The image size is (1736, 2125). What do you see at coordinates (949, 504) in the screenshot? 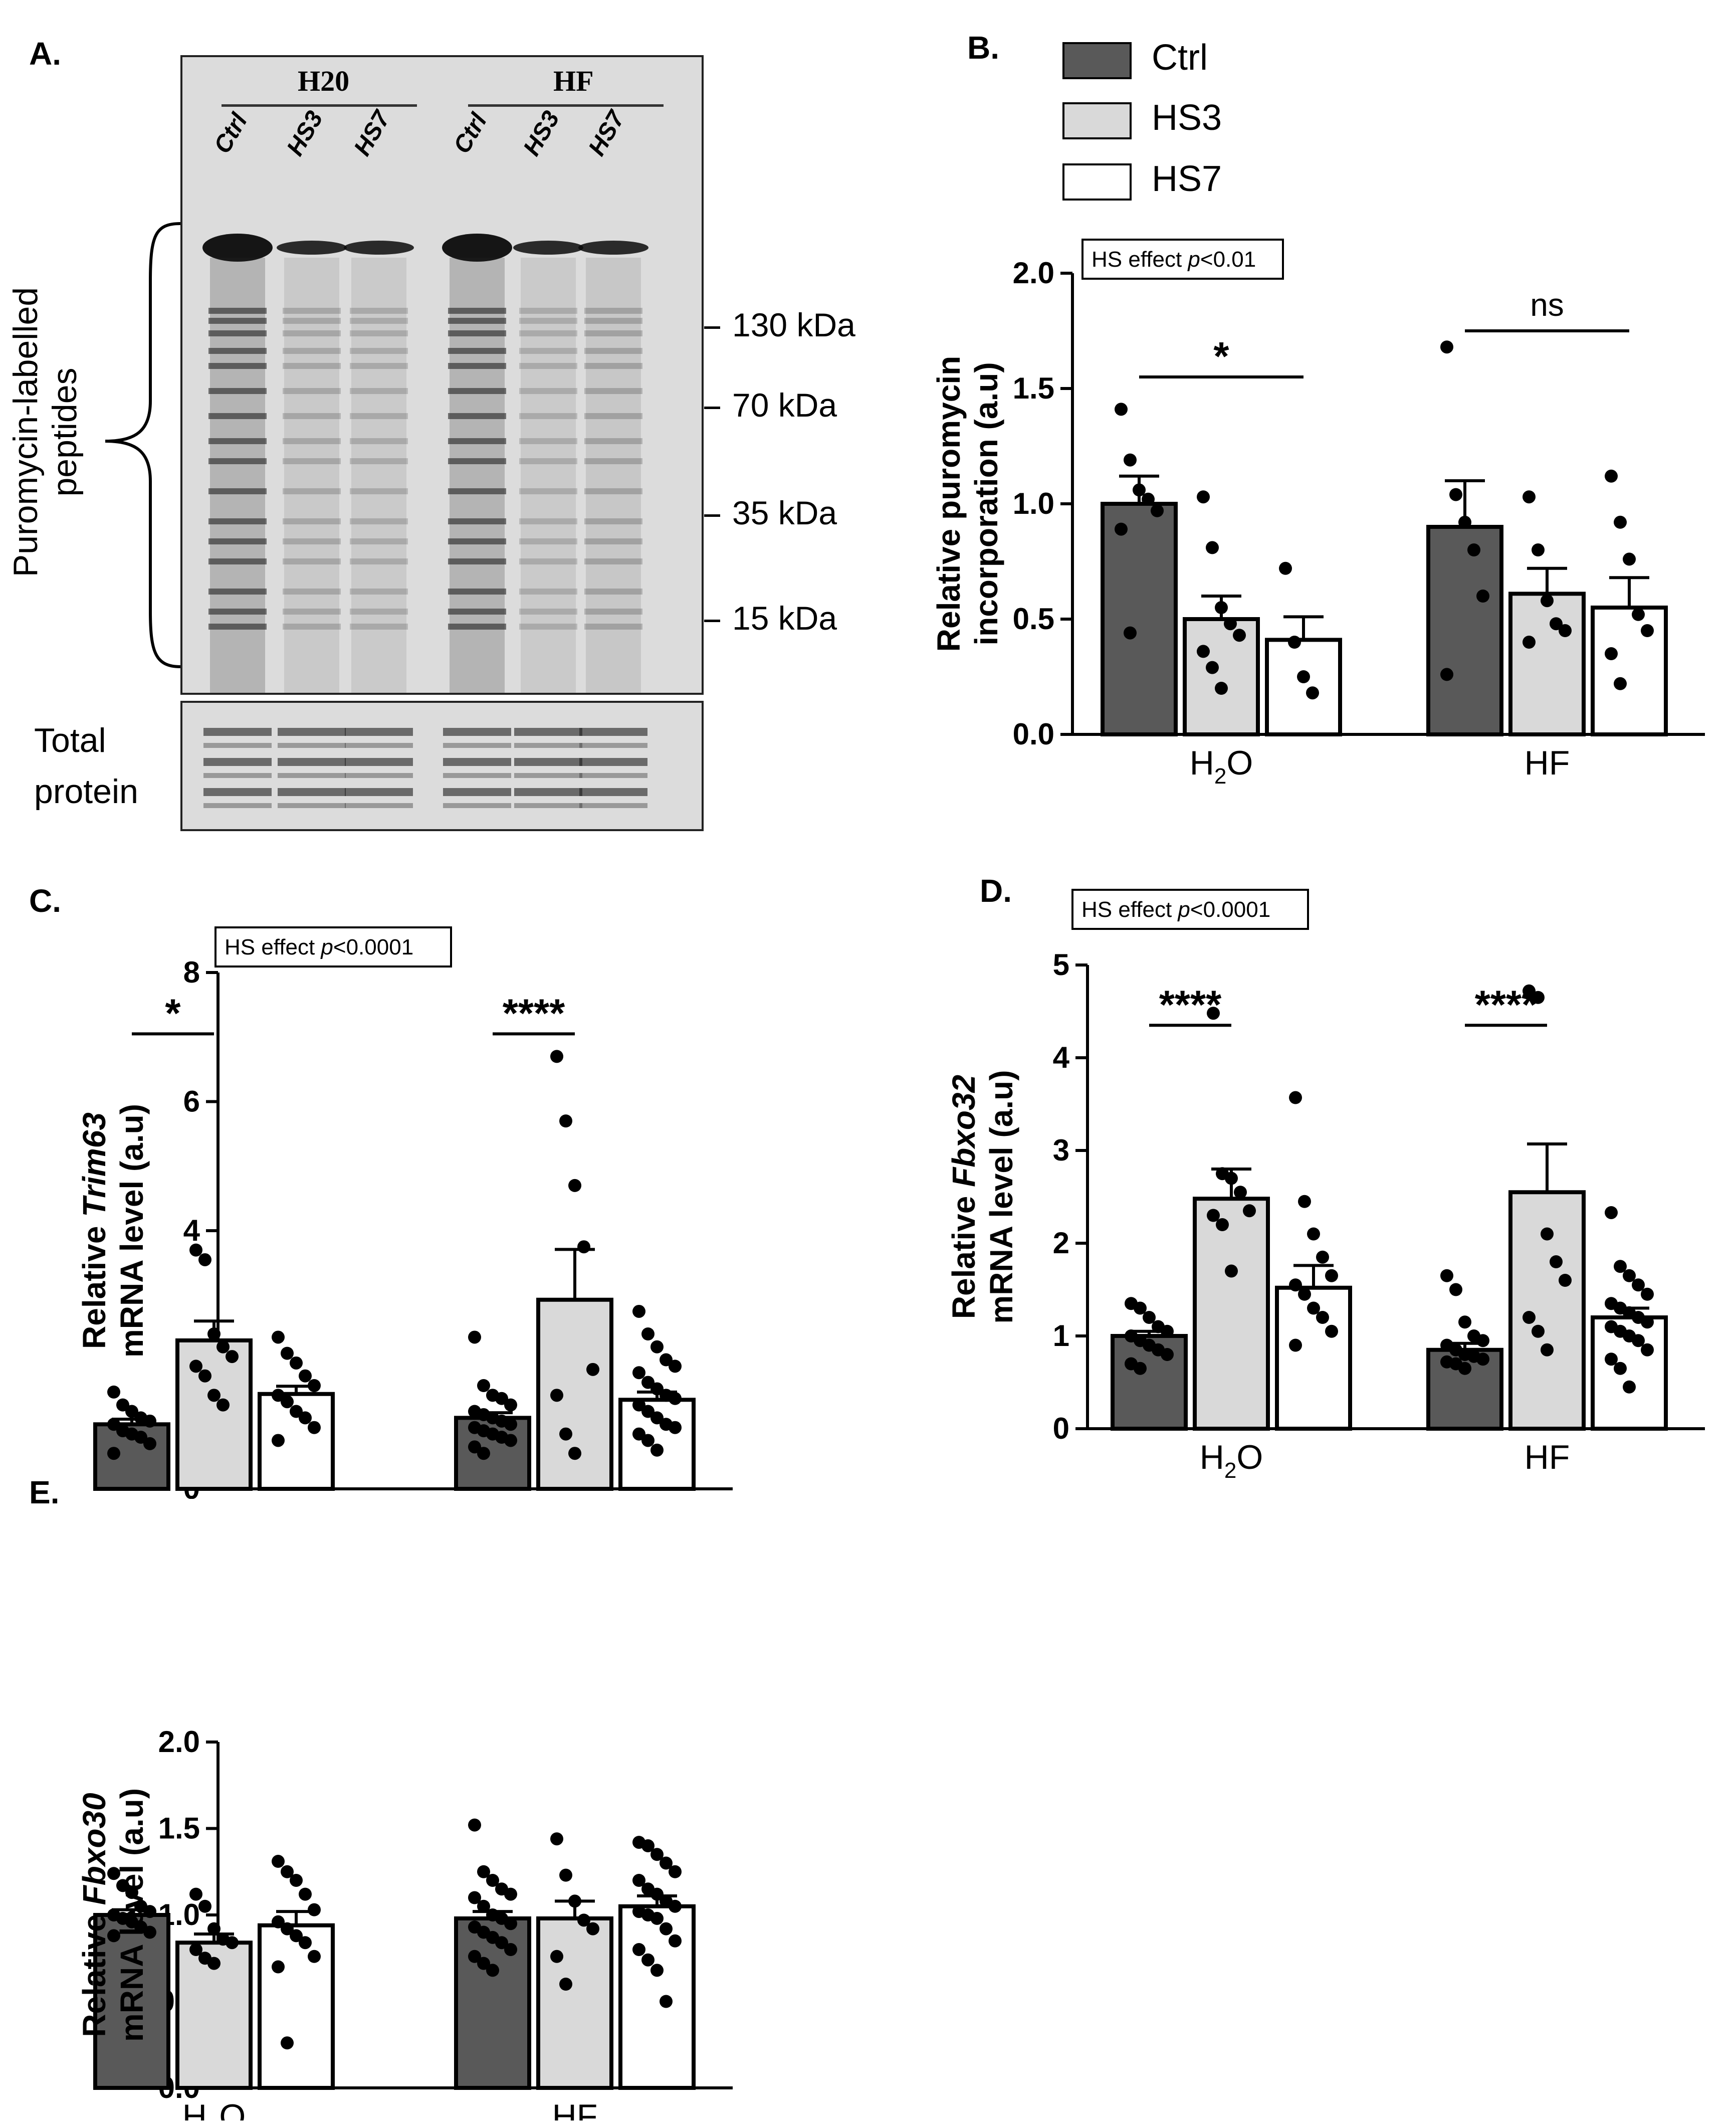
I see `y-axis-label: Relative puromycin` at bounding box center [949, 504].